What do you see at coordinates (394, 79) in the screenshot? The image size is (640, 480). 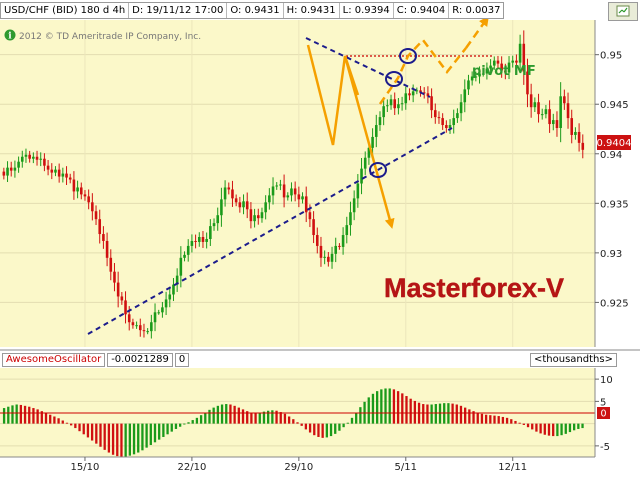 I see `touch-circle-resistance` at bounding box center [394, 79].